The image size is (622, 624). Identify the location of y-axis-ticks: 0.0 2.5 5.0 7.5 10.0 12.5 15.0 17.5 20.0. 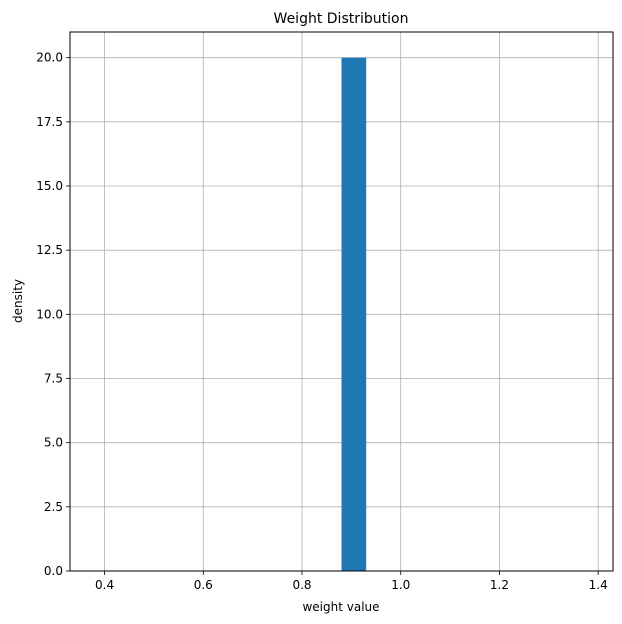
(53, 314).